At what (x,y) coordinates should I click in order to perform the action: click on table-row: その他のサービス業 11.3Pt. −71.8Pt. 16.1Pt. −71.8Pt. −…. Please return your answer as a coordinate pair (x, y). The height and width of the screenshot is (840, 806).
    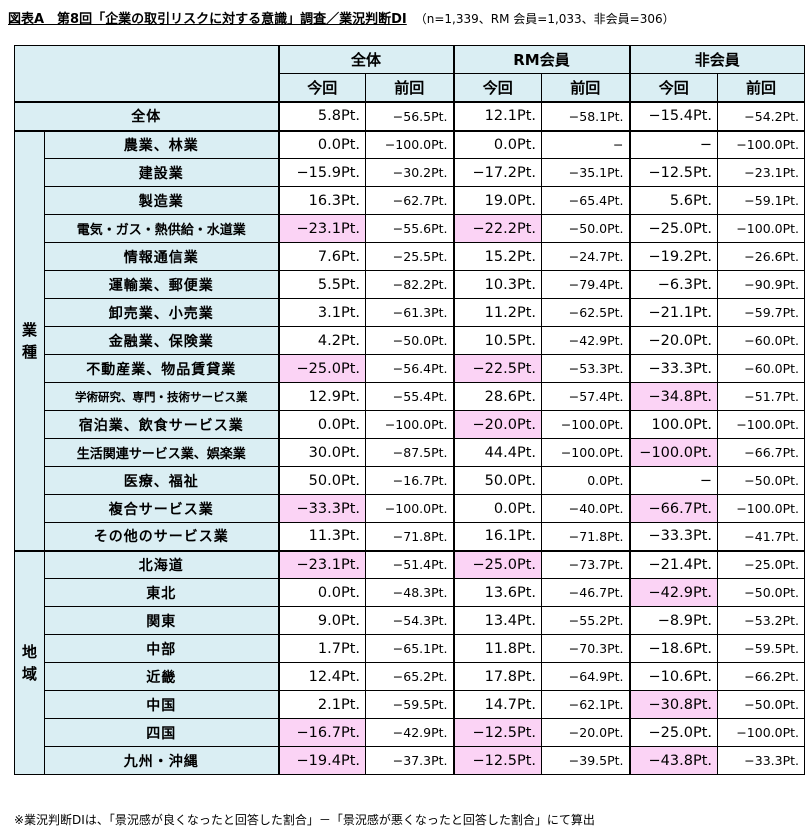
    Looking at the image, I should click on (410, 536).